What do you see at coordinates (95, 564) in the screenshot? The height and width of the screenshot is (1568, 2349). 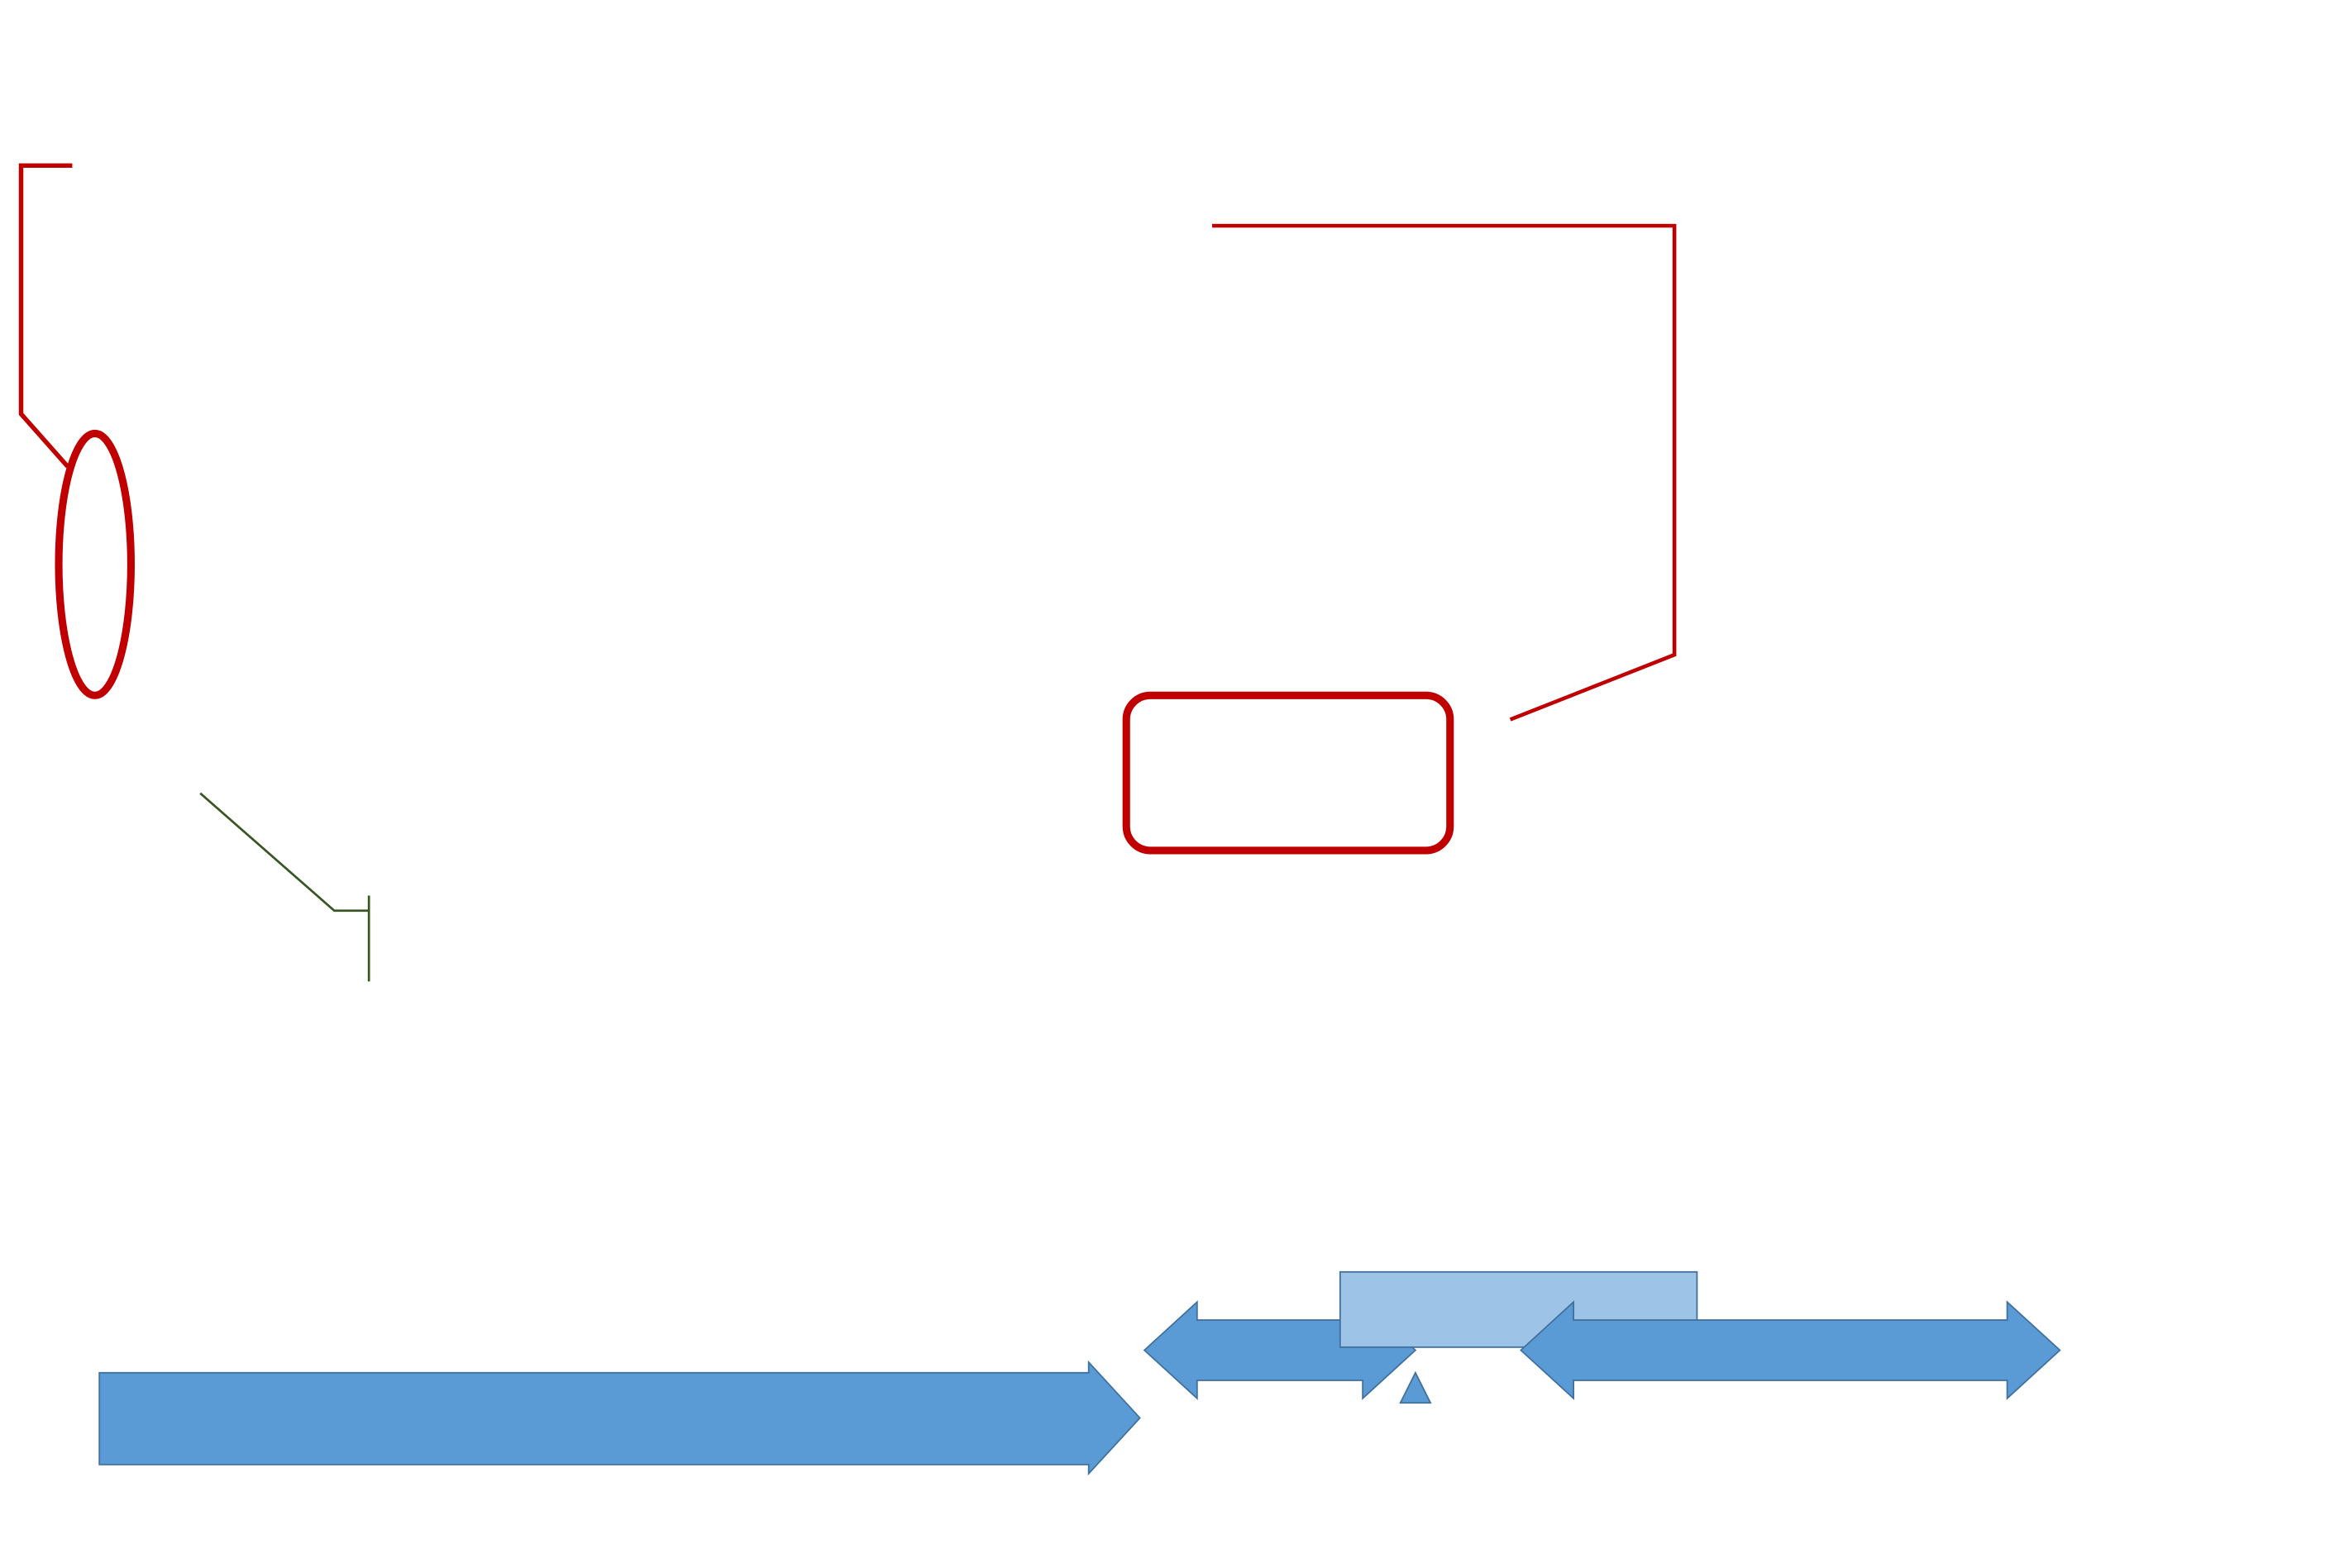 I see `highlight-ellipse` at bounding box center [95, 564].